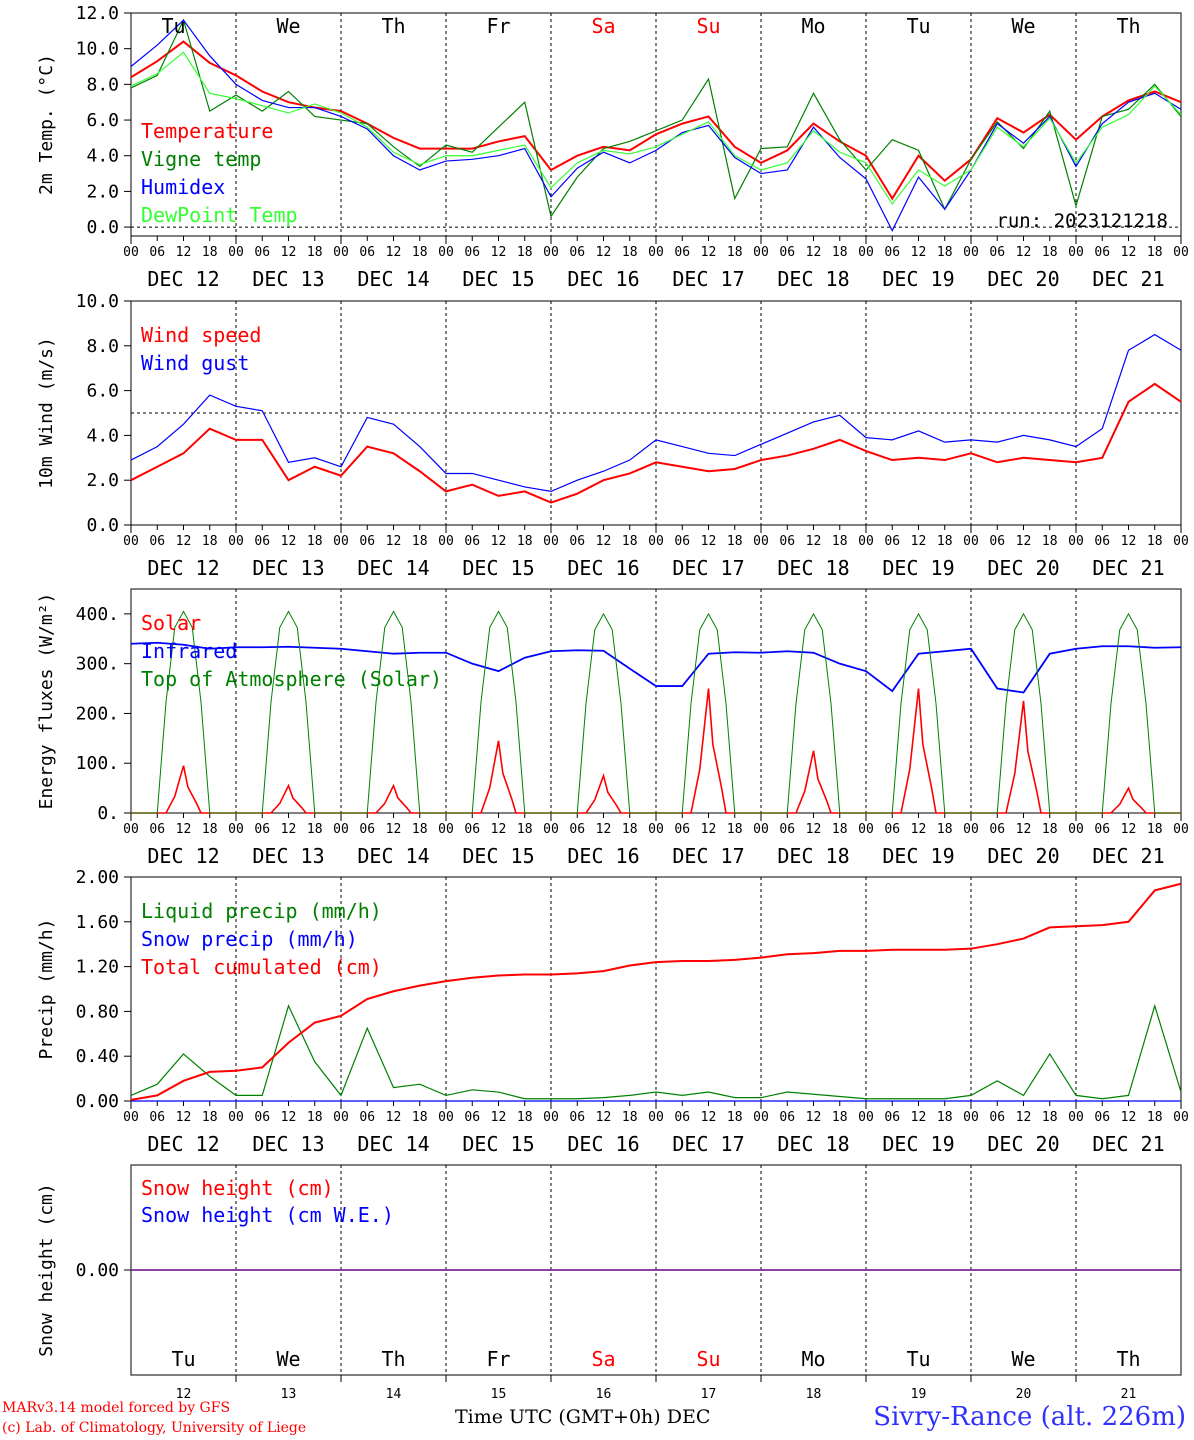  I want to click on day-number-label: 20, so click(1024, 1394).